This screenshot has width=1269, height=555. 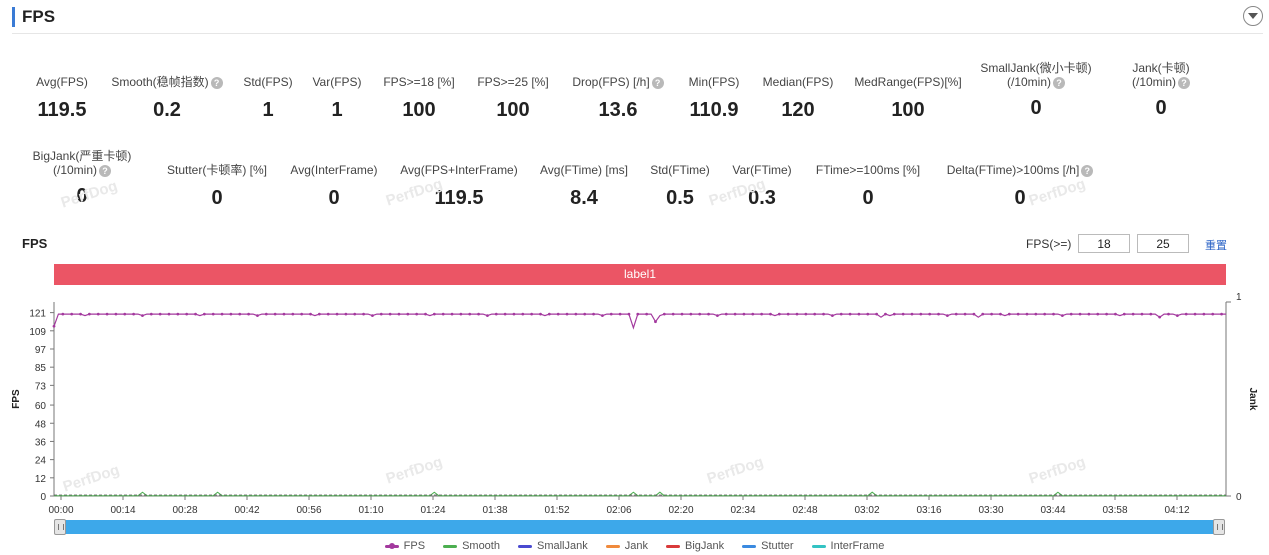 What do you see at coordinates (694, 546) in the screenshot?
I see `legend-item-bigjank: BigJank` at bounding box center [694, 546].